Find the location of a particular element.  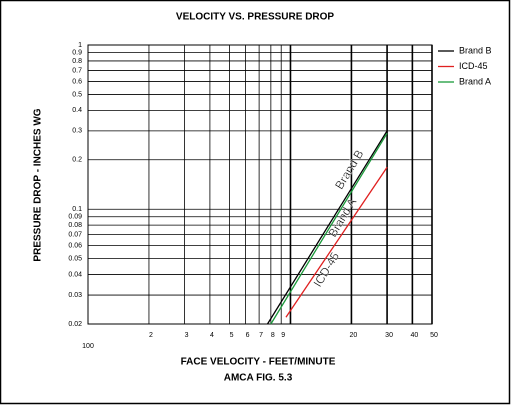

y-tick-label: 0.07 is located at coordinates (75, 234).